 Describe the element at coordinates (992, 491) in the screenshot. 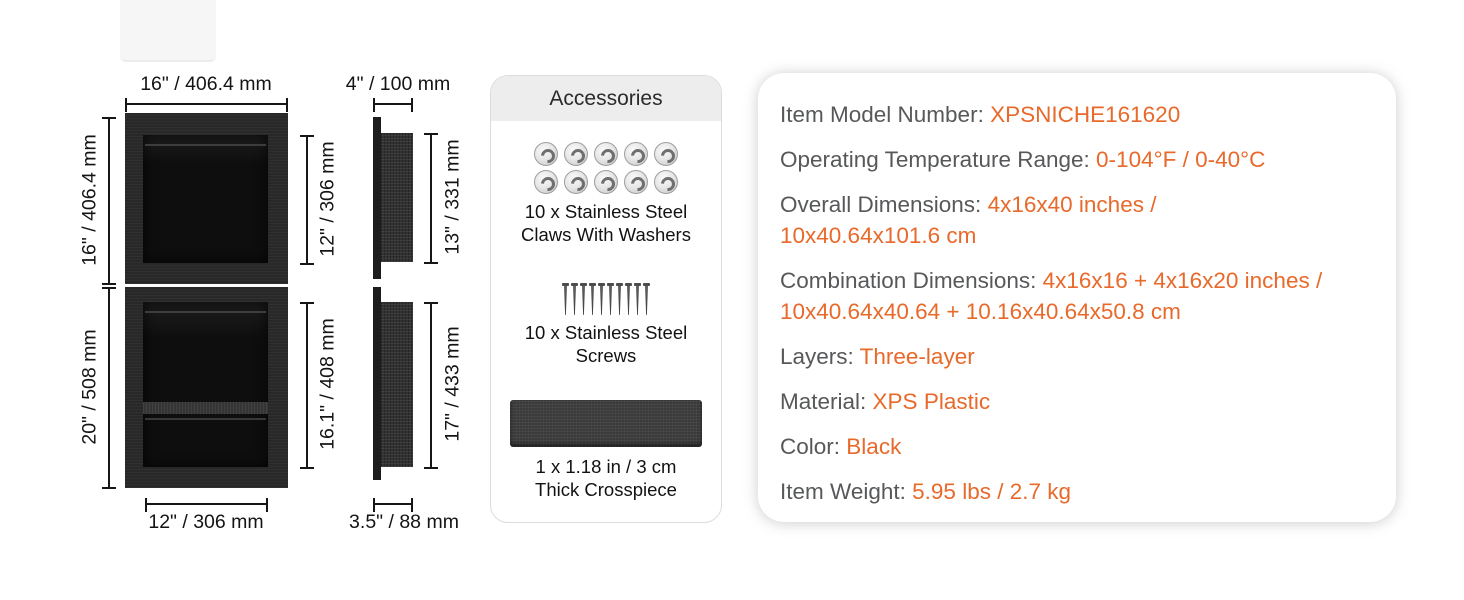

I see `spec-value: 5.95 lbs / 2.7 kg` at that location.